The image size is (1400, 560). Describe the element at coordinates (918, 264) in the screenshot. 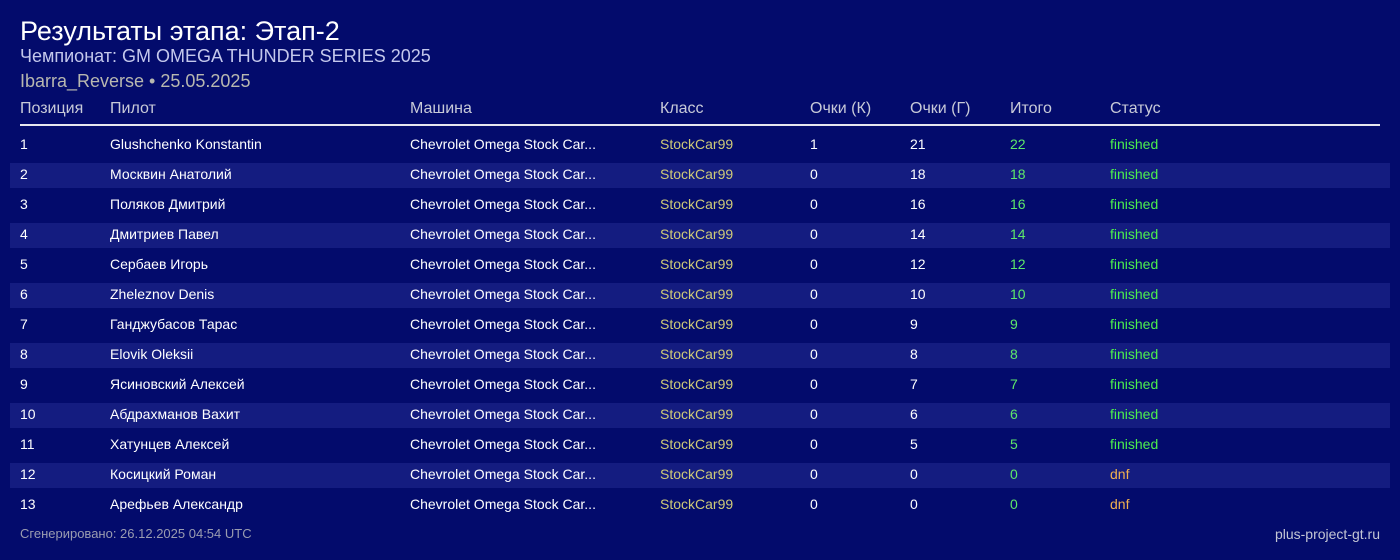

I see `cell-points-r: 12` at that location.